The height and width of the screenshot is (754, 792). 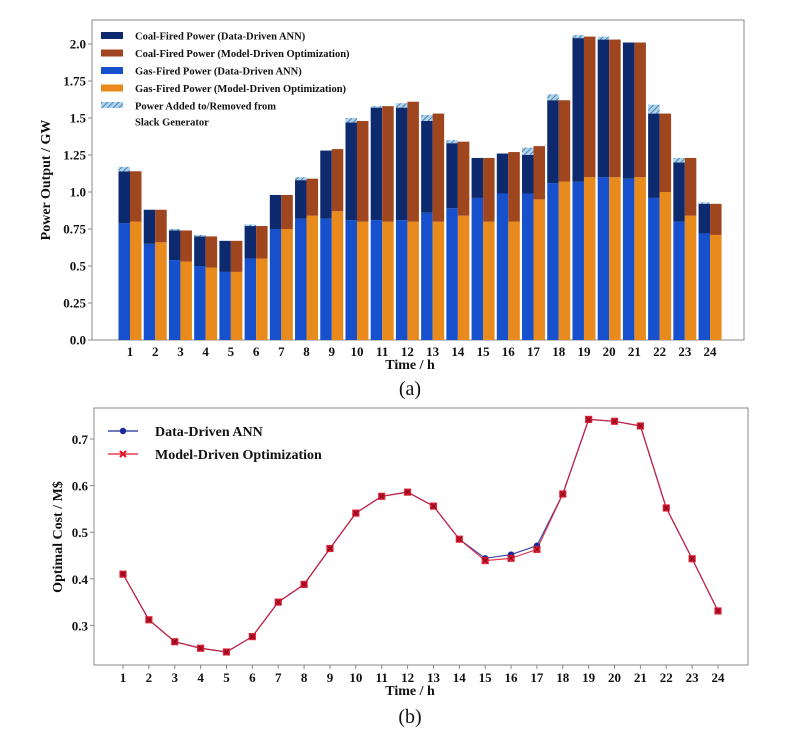 I want to click on x-tick-label: 11, so click(x=382, y=351).